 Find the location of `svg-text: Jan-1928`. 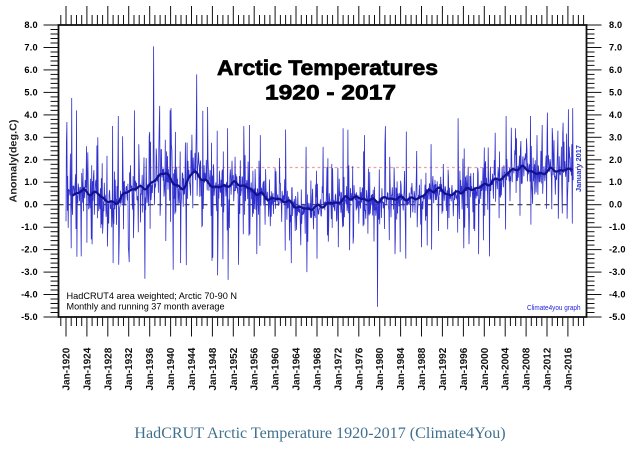

svg-text: Jan-1928 is located at coordinates (108, 368).